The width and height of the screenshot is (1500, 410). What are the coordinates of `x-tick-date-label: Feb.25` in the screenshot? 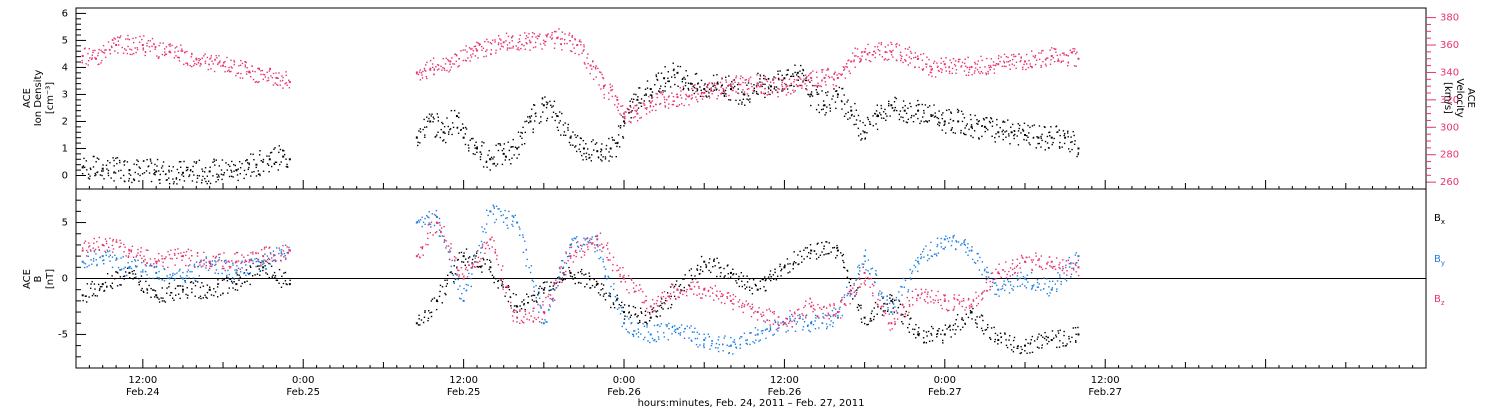 It's located at (464, 392).